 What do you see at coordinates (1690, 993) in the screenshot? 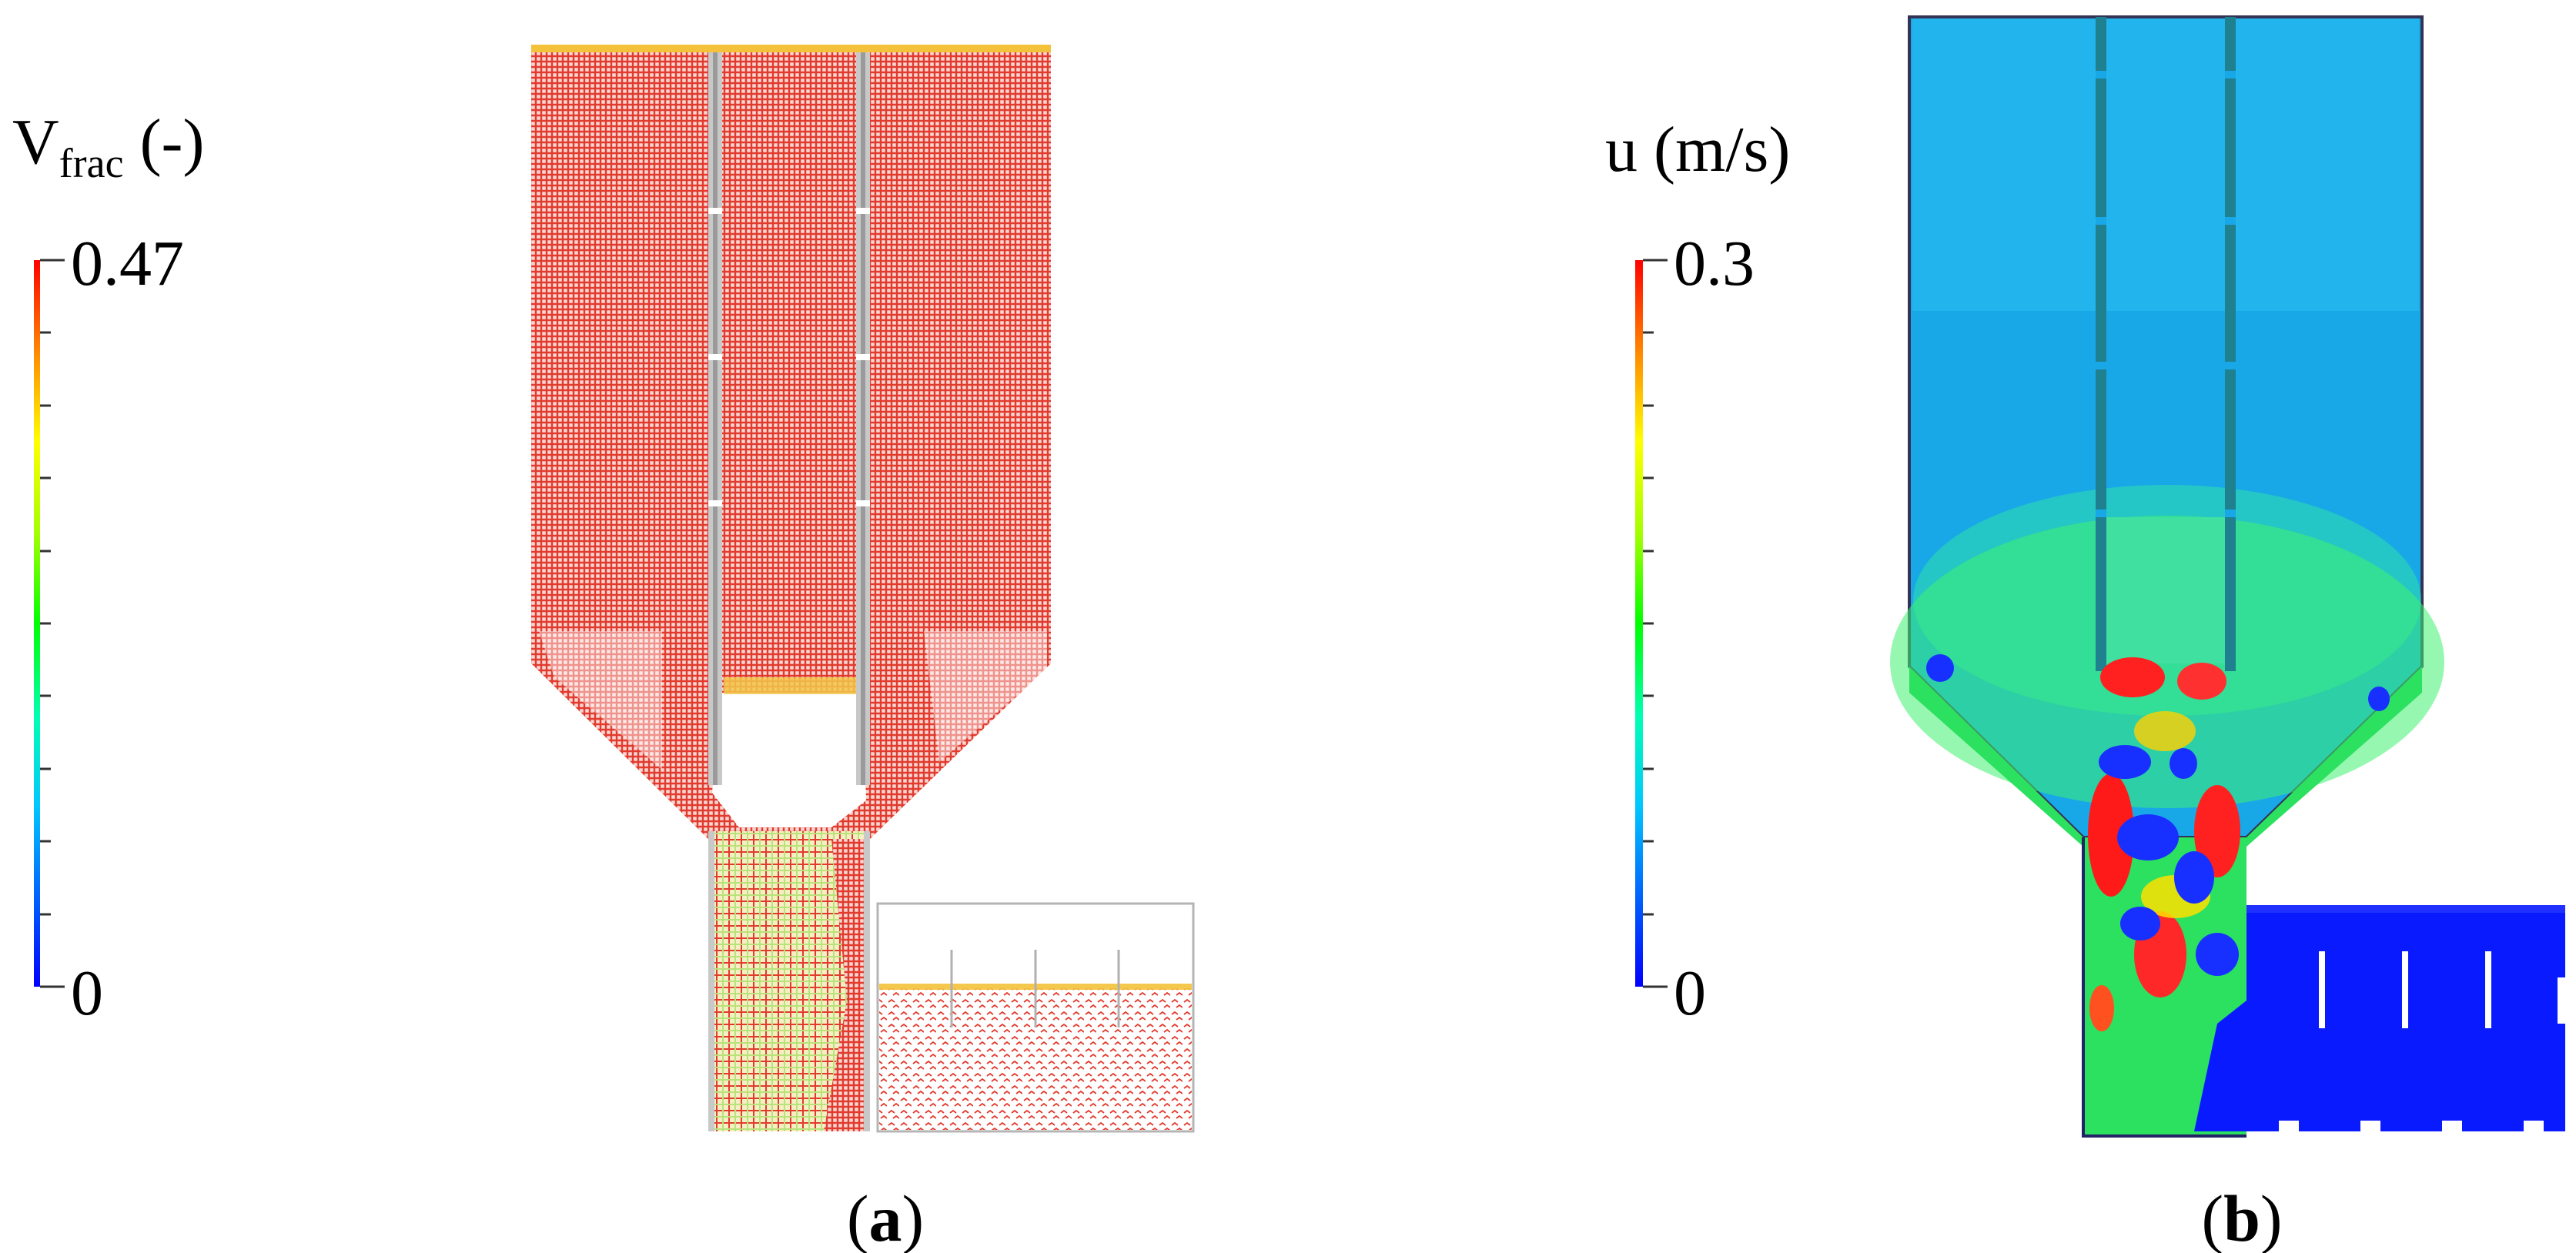
I see `legend-b-min-label: 0` at bounding box center [1690, 993].